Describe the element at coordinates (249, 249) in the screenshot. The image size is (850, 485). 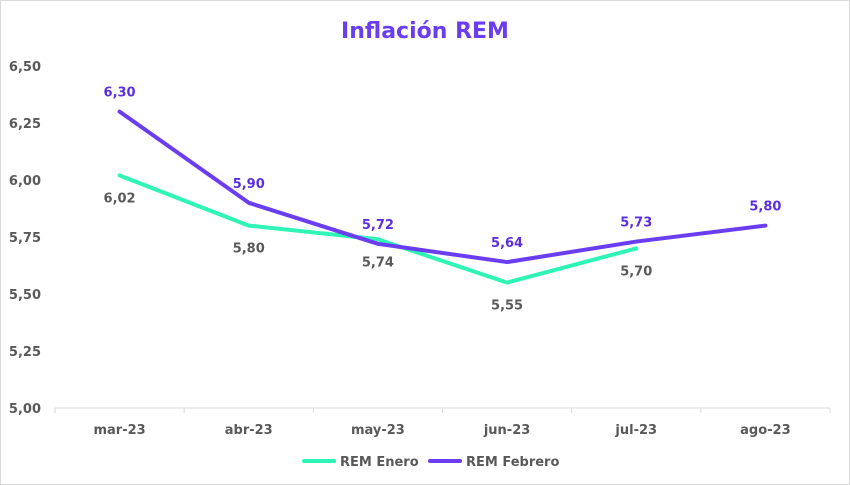
I see `data-label-rem-enero: 5,80` at that location.